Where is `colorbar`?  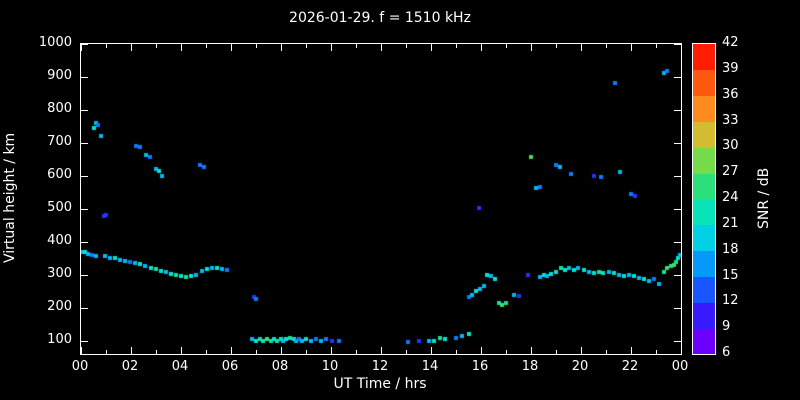
colorbar is located at coordinates (704, 199).